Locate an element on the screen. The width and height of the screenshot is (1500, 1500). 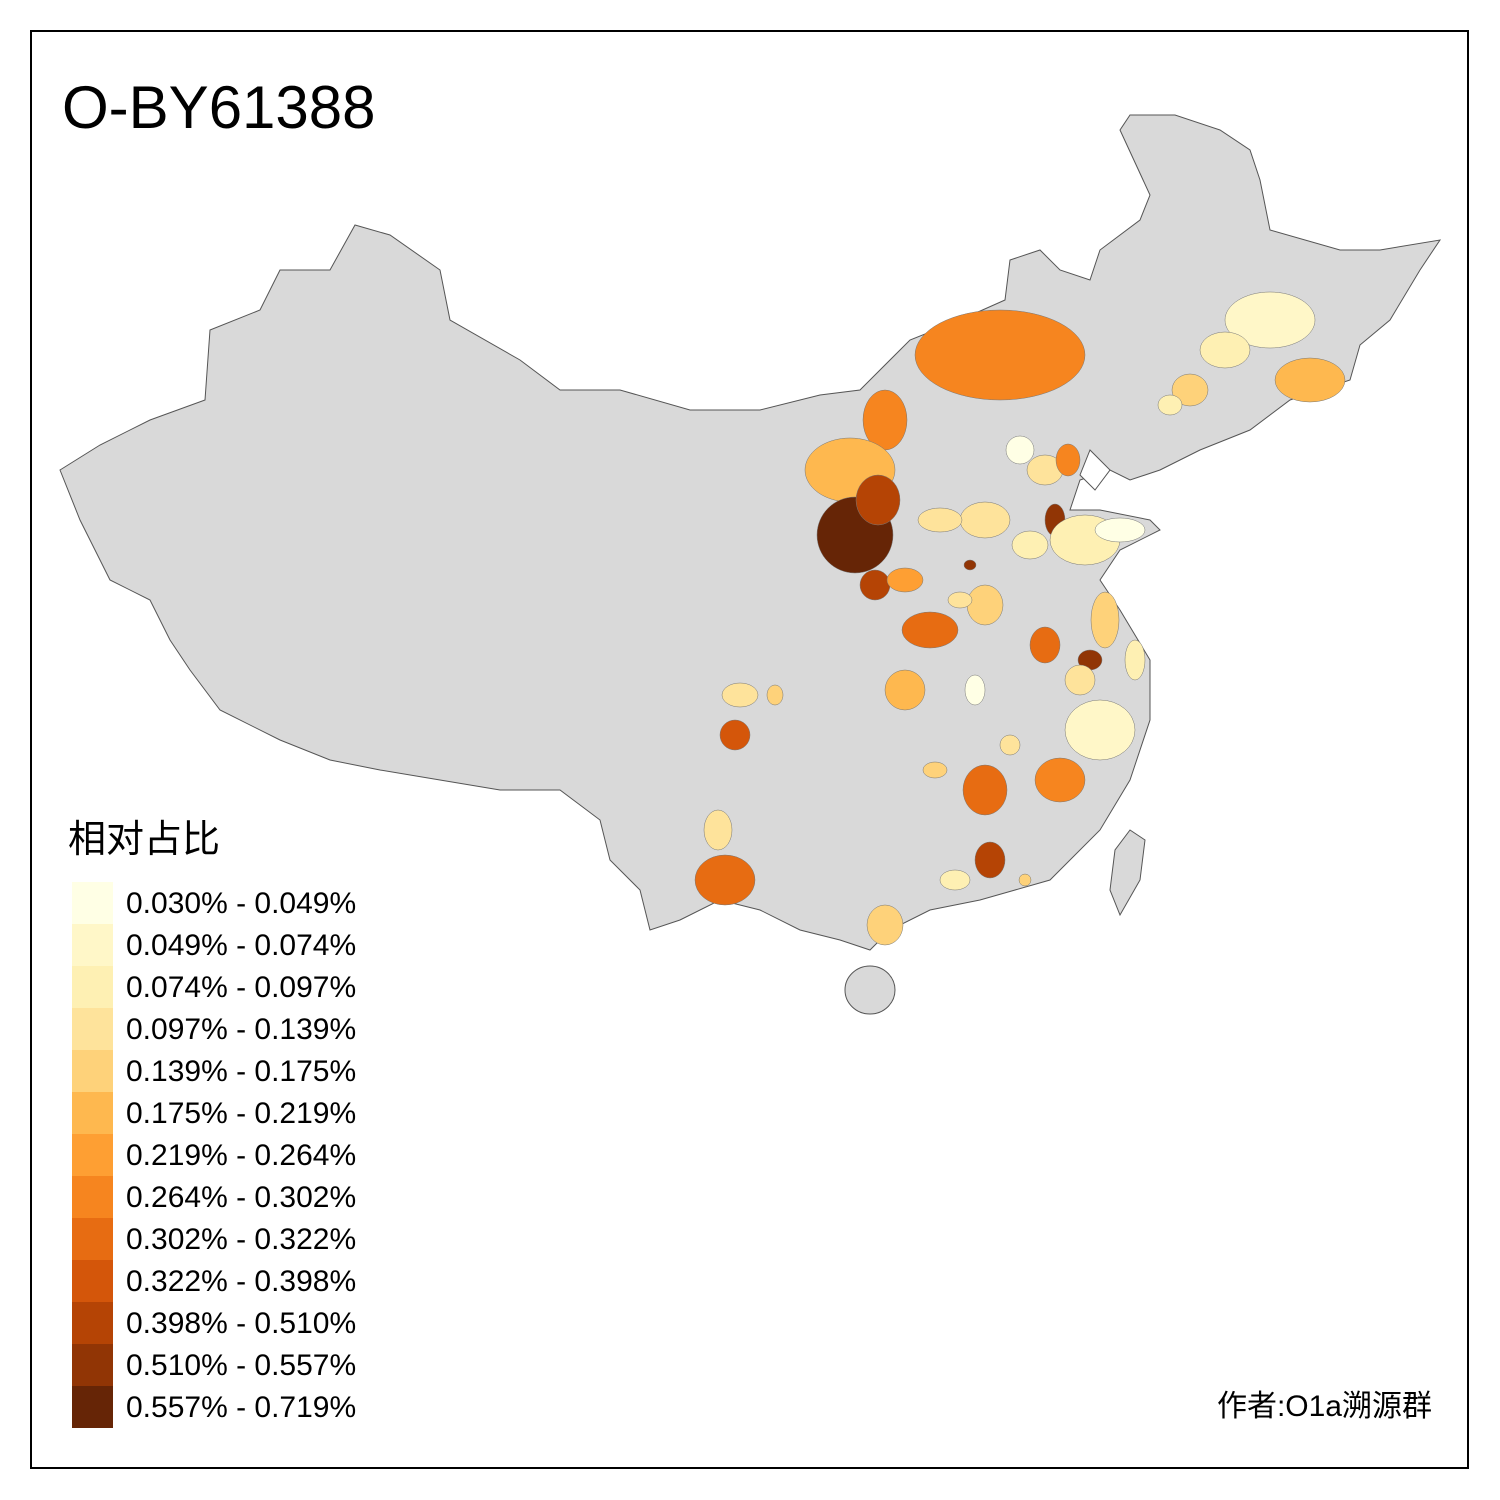
legend-label: 0.074% - 0.097% is located at coordinates (241, 987).